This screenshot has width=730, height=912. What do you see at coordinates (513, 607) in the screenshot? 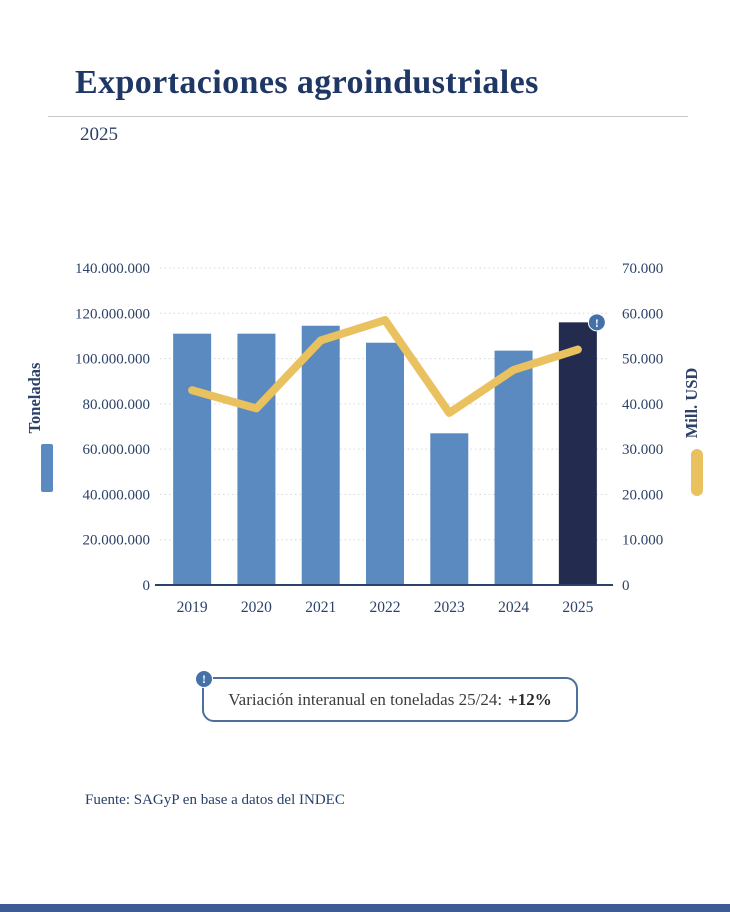
I see `x-axis-year-label: 2024` at bounding box center [513, 607].